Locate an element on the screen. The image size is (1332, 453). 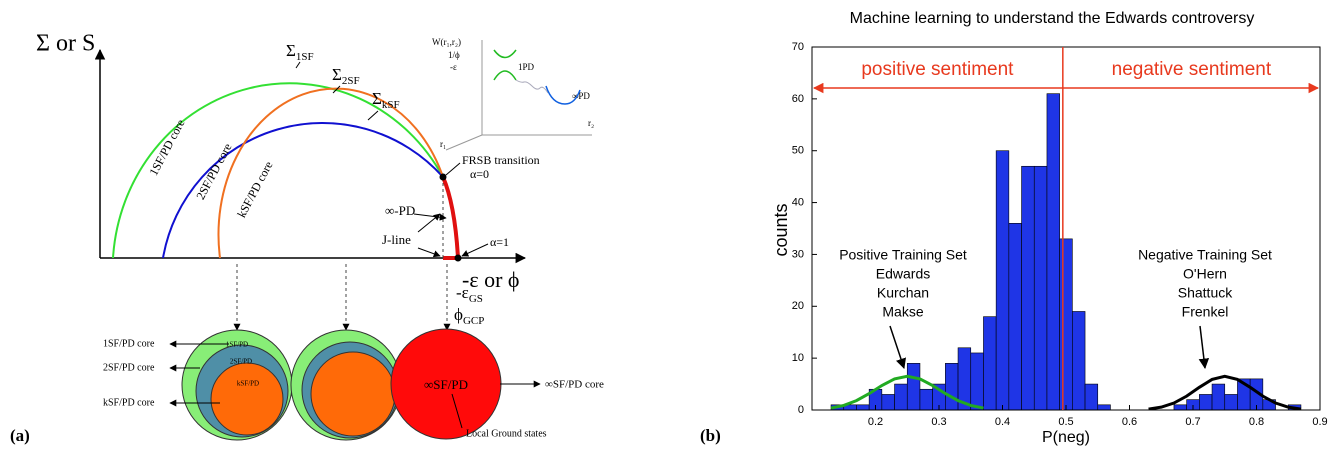
core-label: ∞SF/PD core is located at coordinates (574, 385).